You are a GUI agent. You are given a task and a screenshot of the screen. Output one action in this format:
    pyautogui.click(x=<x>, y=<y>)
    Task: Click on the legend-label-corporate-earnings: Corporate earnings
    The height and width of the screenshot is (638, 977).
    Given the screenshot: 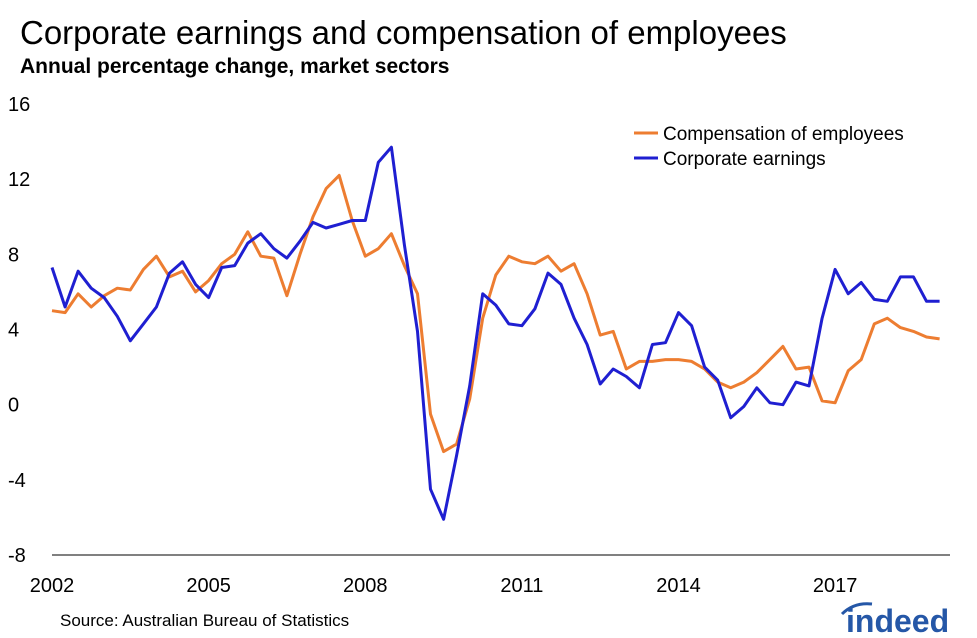 What is the action you would take?
    pyautogui.click(x=744, y=159)
    